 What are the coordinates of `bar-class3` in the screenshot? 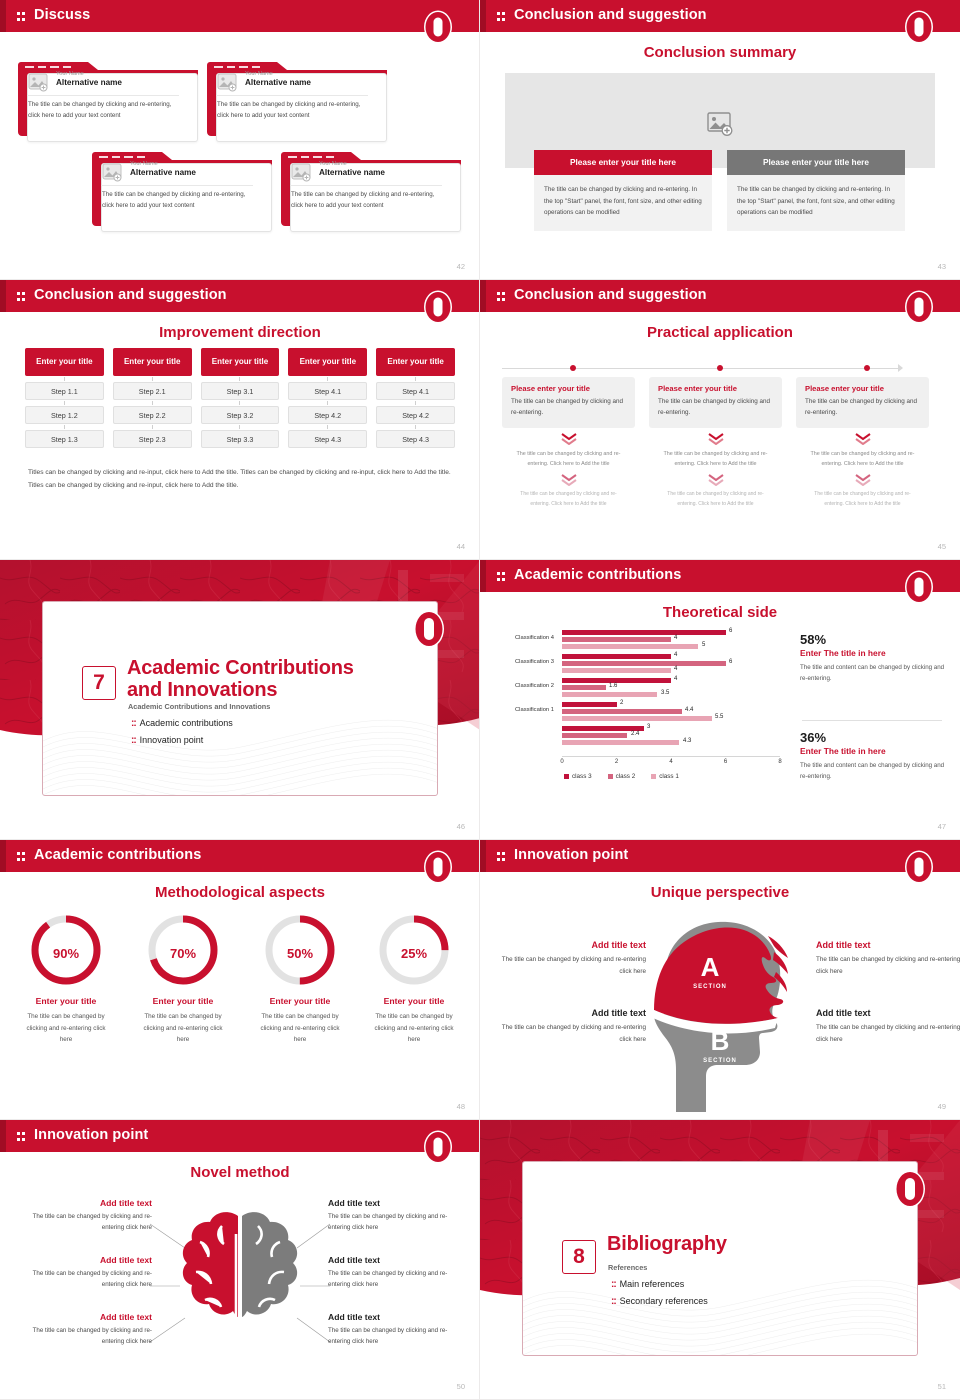 It's located at (616, 656).